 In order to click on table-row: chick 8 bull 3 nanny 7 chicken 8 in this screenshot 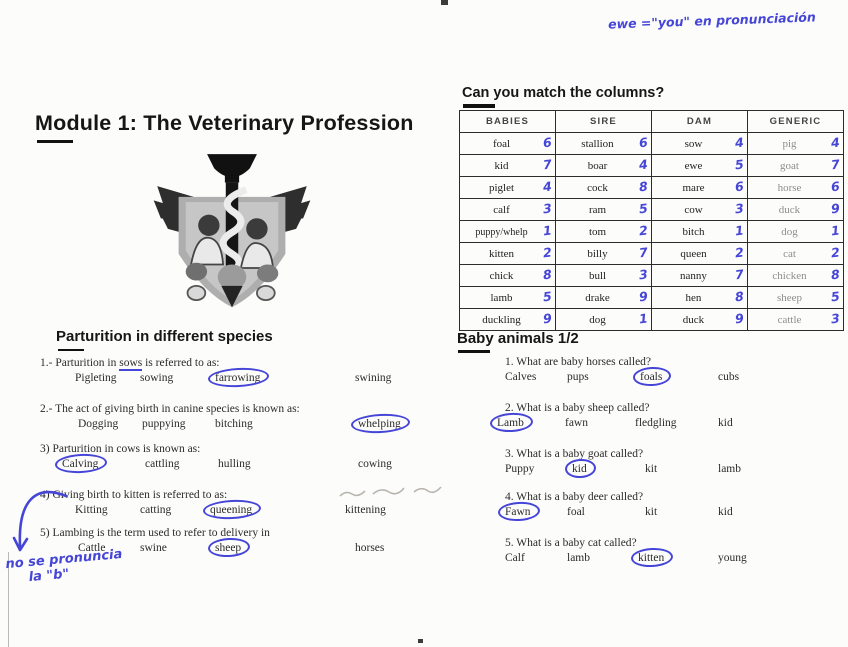, I will do `click(651, 275)`.